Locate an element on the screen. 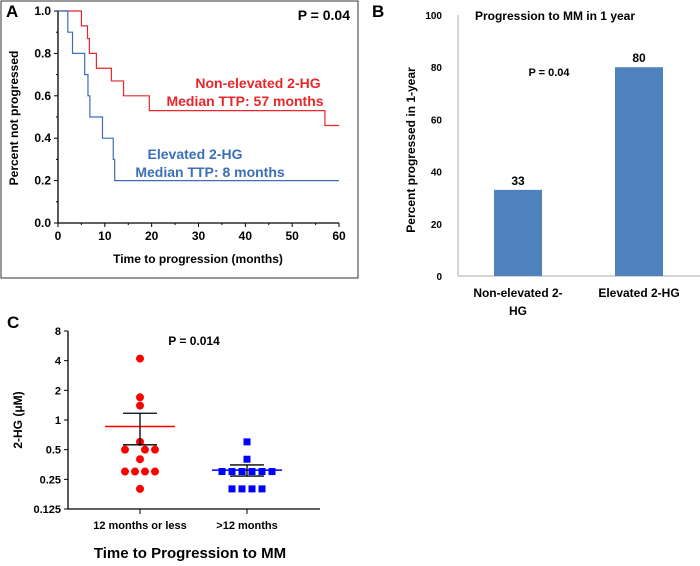  panel-c-ytick-label: 8 is located at coordinates (58, 332).